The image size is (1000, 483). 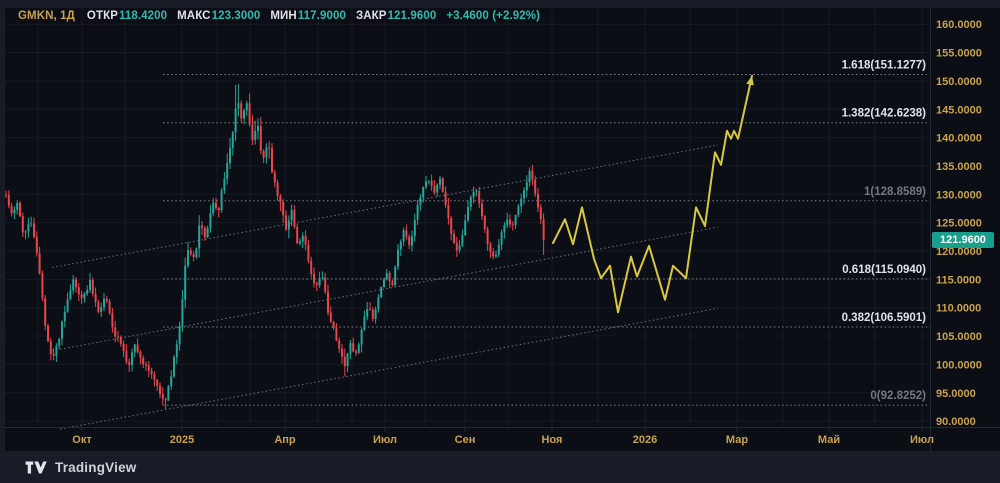 I want to click on tradingview-logo-icon, so click(x=36, y=467).